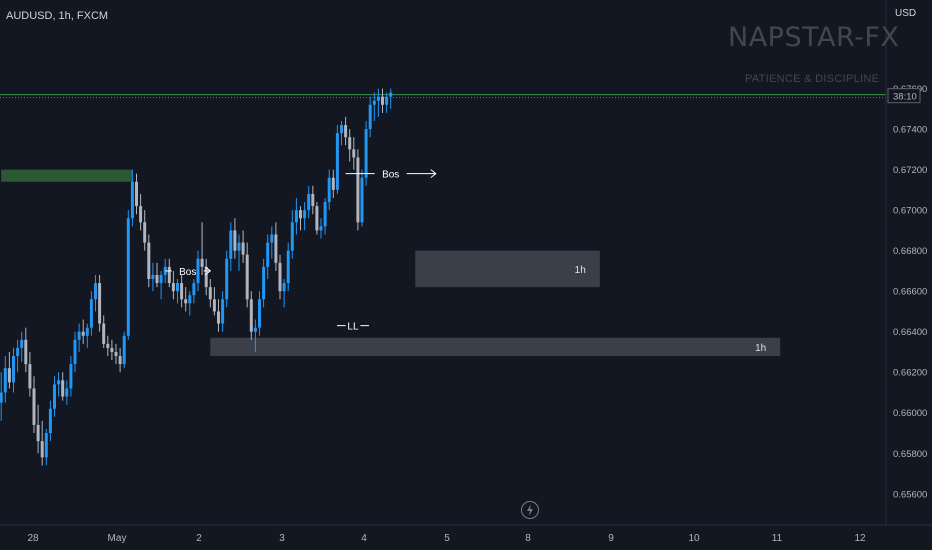 The image size is (932, 550). I want to click on y-tick-label: 0.67000, so click(910, 211).